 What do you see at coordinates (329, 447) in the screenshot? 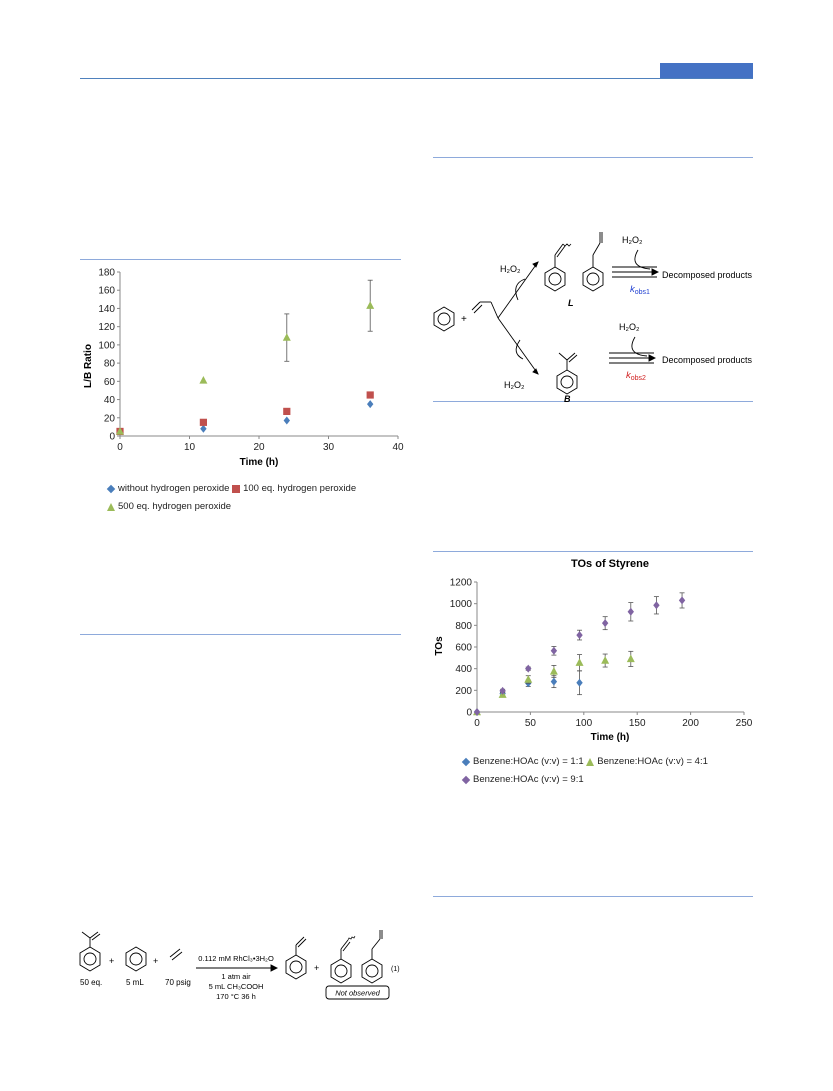
I see `x-tick-label: 30` at bounding box center [329, 447].